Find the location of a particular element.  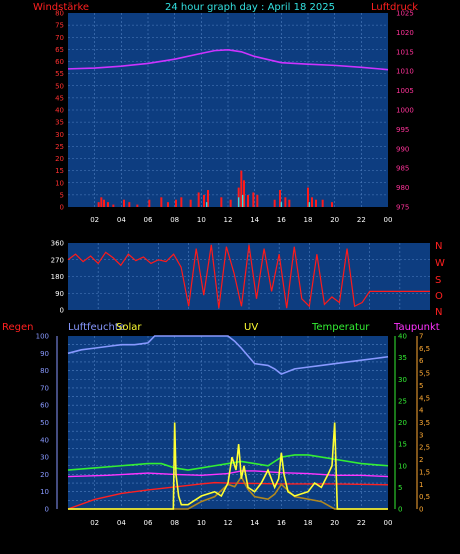

wind-y-tick: 15 is located at coordinates (59, 171).